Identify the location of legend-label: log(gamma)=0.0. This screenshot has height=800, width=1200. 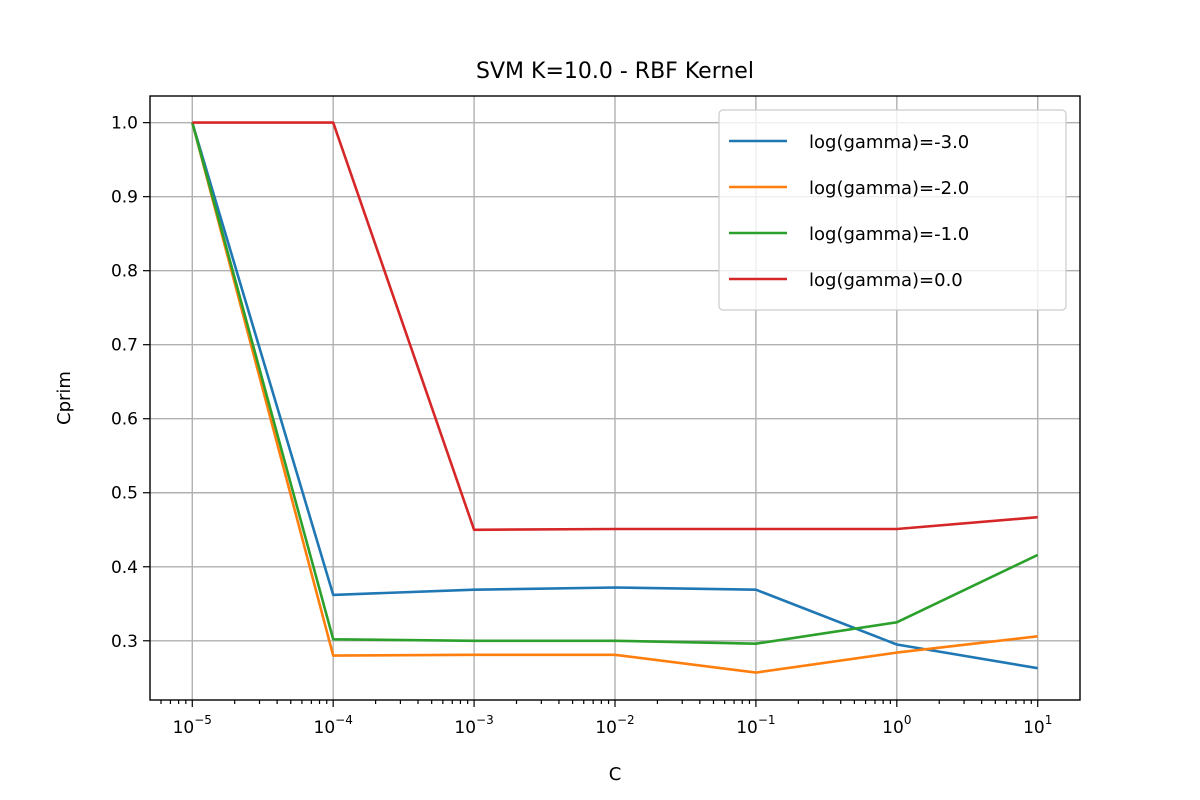
(886, 280).